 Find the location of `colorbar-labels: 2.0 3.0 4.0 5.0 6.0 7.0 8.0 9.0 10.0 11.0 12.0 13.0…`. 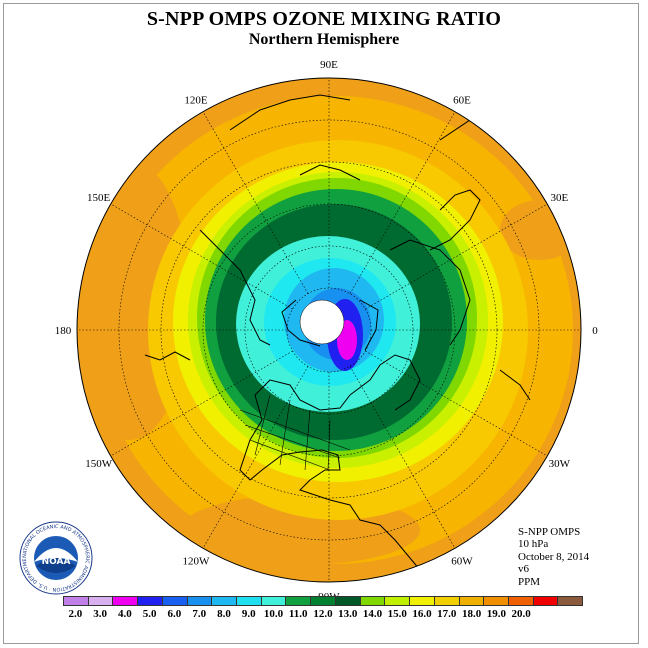

colorbar-labels: 2.0 3.0 4.0 5.0 6.0 7.0 8.0 9.0 10.0 11.0 12.0 13.0… is located at coordinates (324, 615).